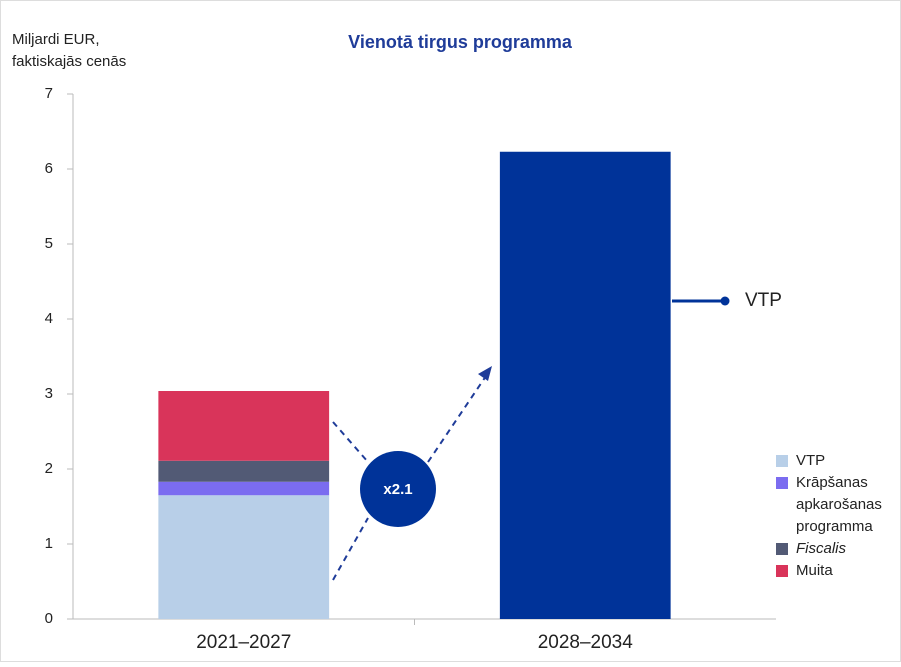  What do you see at coordinates (485, 373) in the screenshot?
I see `arrow-head` at bounding box center [485, 373].